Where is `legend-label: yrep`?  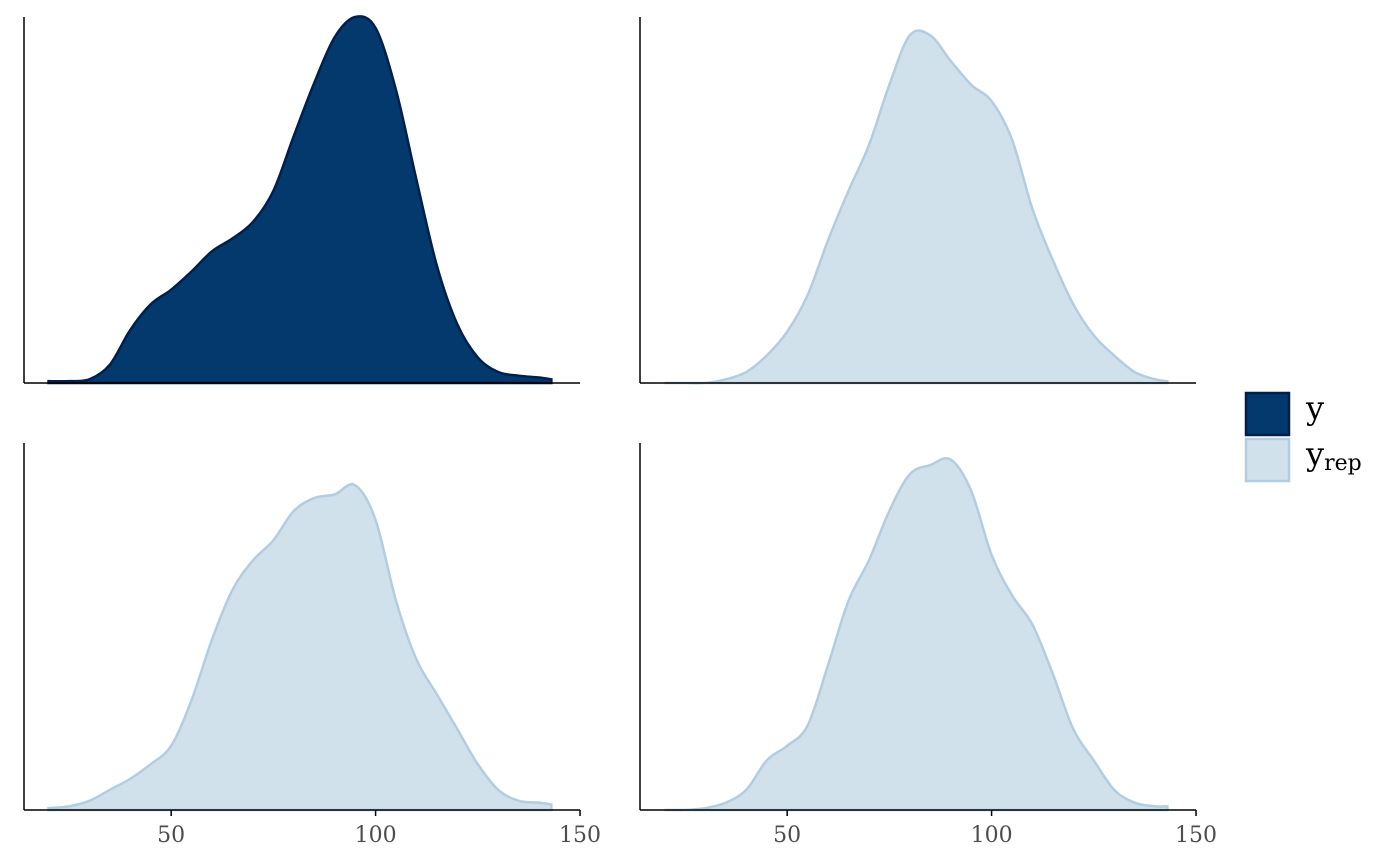 legend-label: yrep is located at coordinates (1333, 456).